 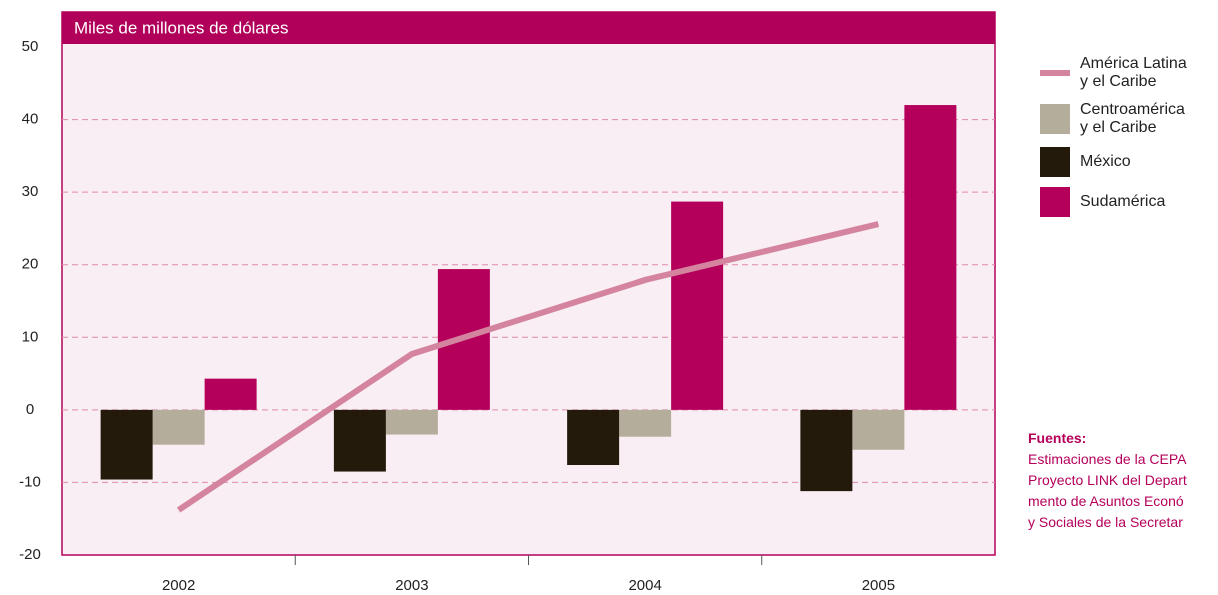 I want to click on y-tick-label: -10, so click(x=30, y=481).